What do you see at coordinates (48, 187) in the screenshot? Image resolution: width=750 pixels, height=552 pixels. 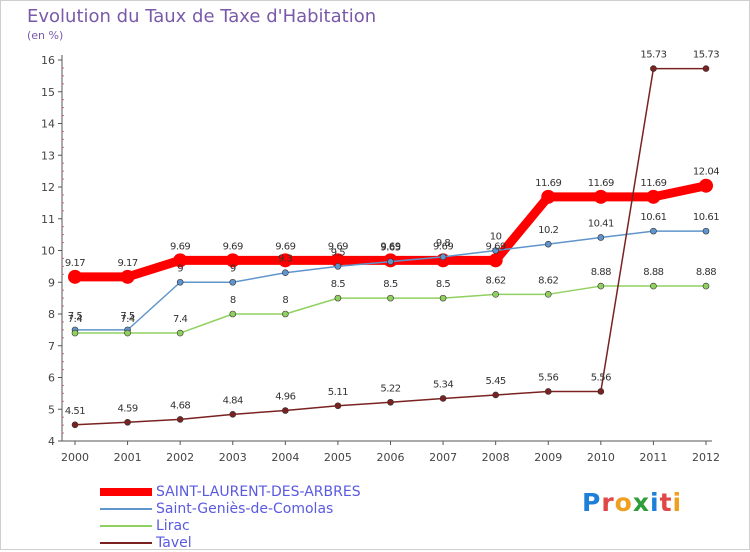 I see `y-tick-label: 12` at bounding box center [48, 187].